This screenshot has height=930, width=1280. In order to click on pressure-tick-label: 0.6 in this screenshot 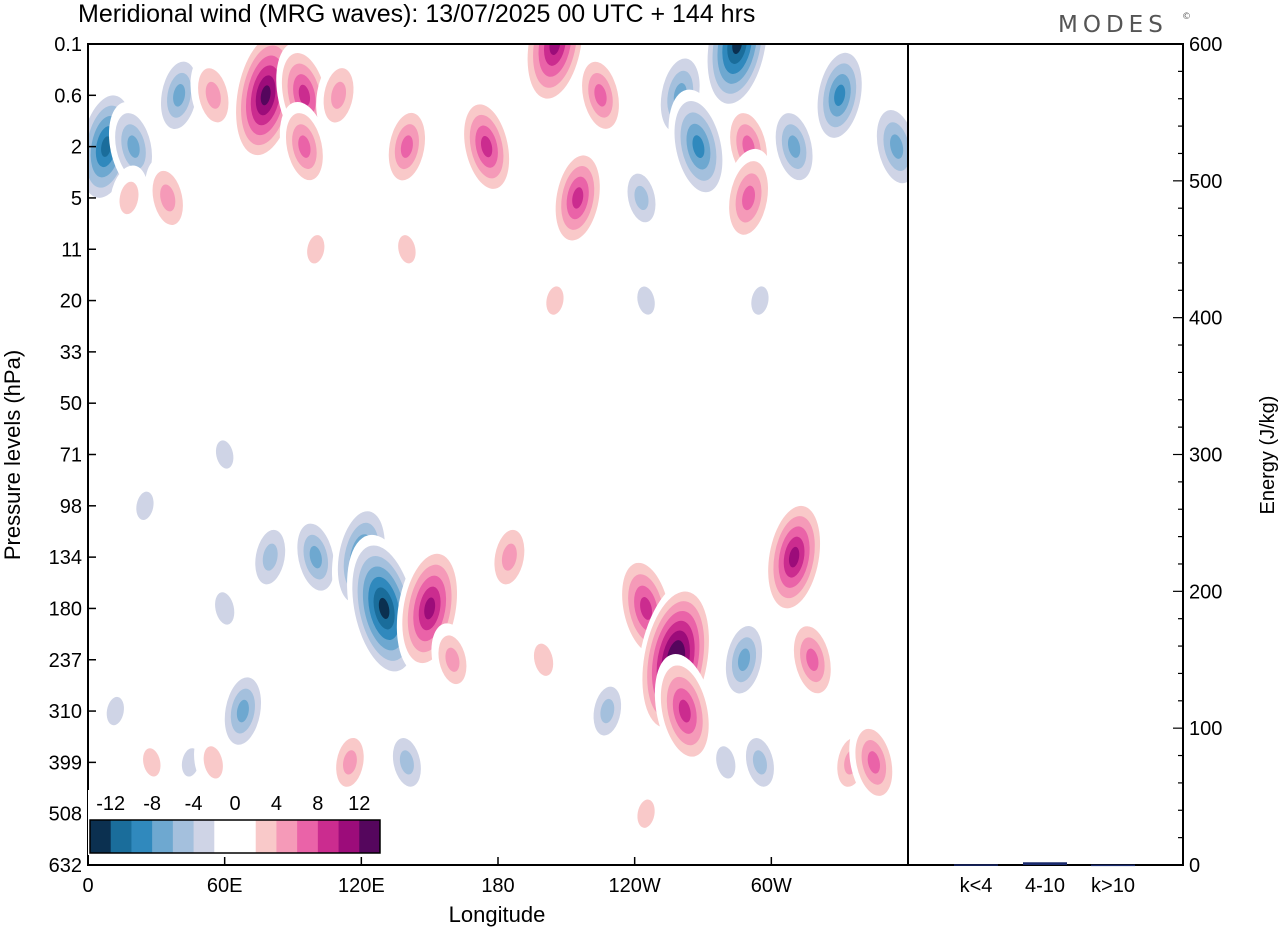, I will do `click(68, 96)`.